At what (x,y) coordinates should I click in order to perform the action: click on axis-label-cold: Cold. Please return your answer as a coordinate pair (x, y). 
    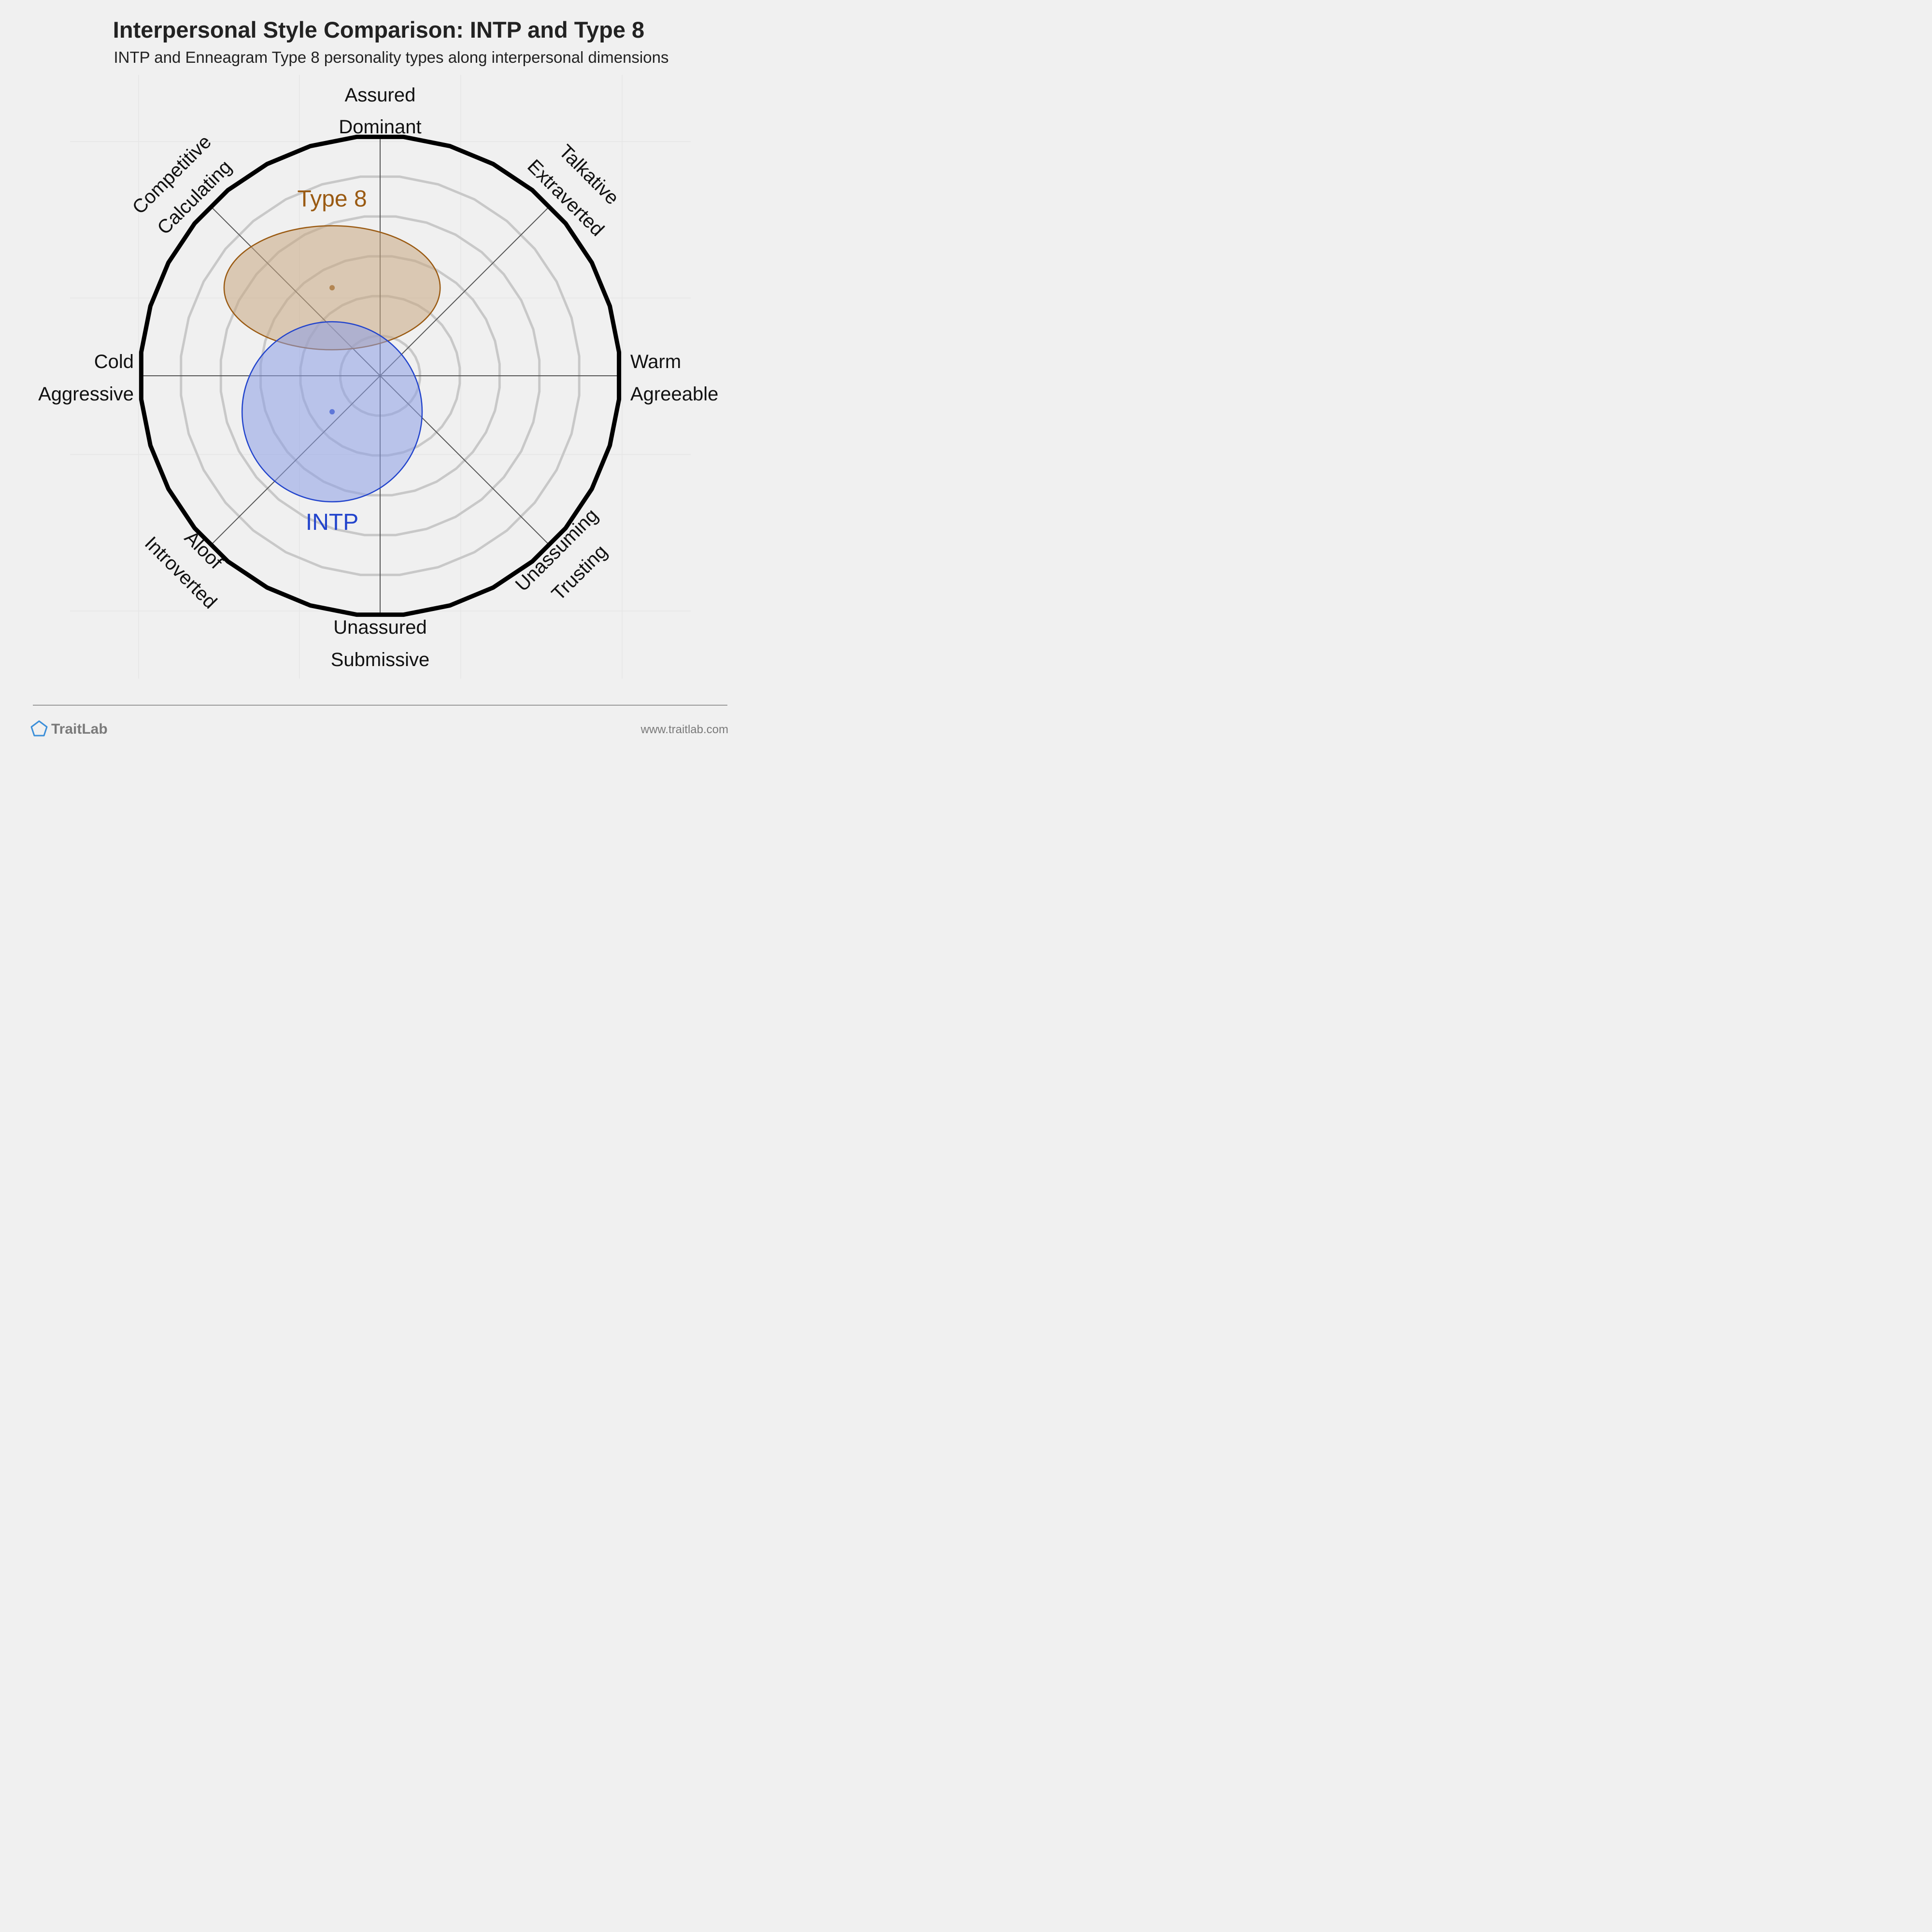
    Looking at the image, I should click on (114, 361).